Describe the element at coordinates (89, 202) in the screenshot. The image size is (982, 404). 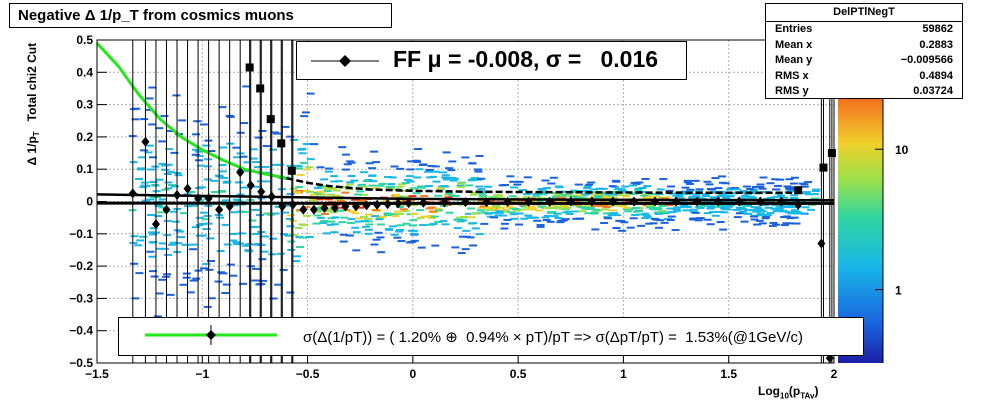
I see `y-tick-label: 0` at that location.